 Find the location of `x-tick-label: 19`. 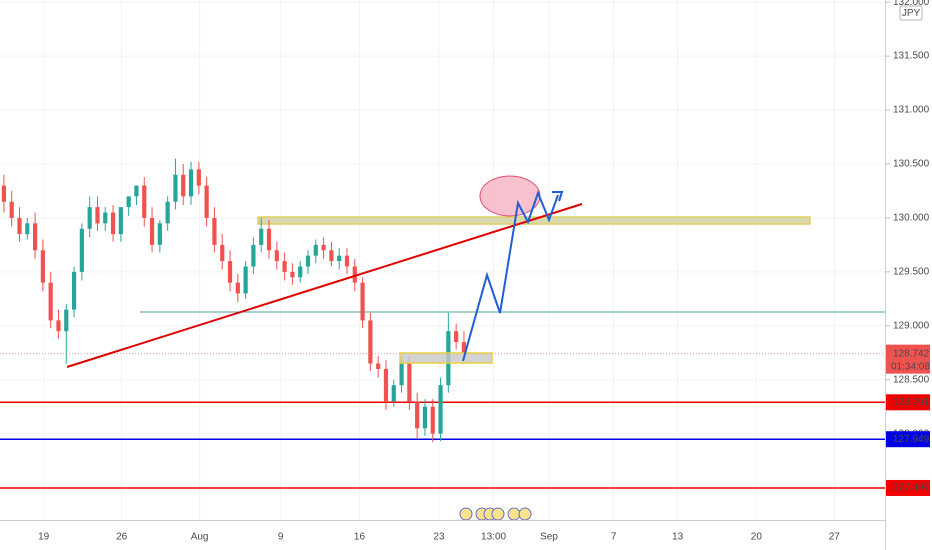

x-tick-label: 19 is located at coordinates (44, 537).